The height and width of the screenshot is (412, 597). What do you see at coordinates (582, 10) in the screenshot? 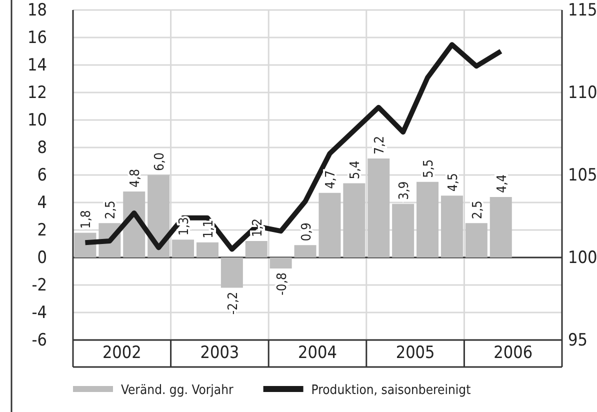
I see `y2-tick-label: 115` at bounding box center [582, 10].